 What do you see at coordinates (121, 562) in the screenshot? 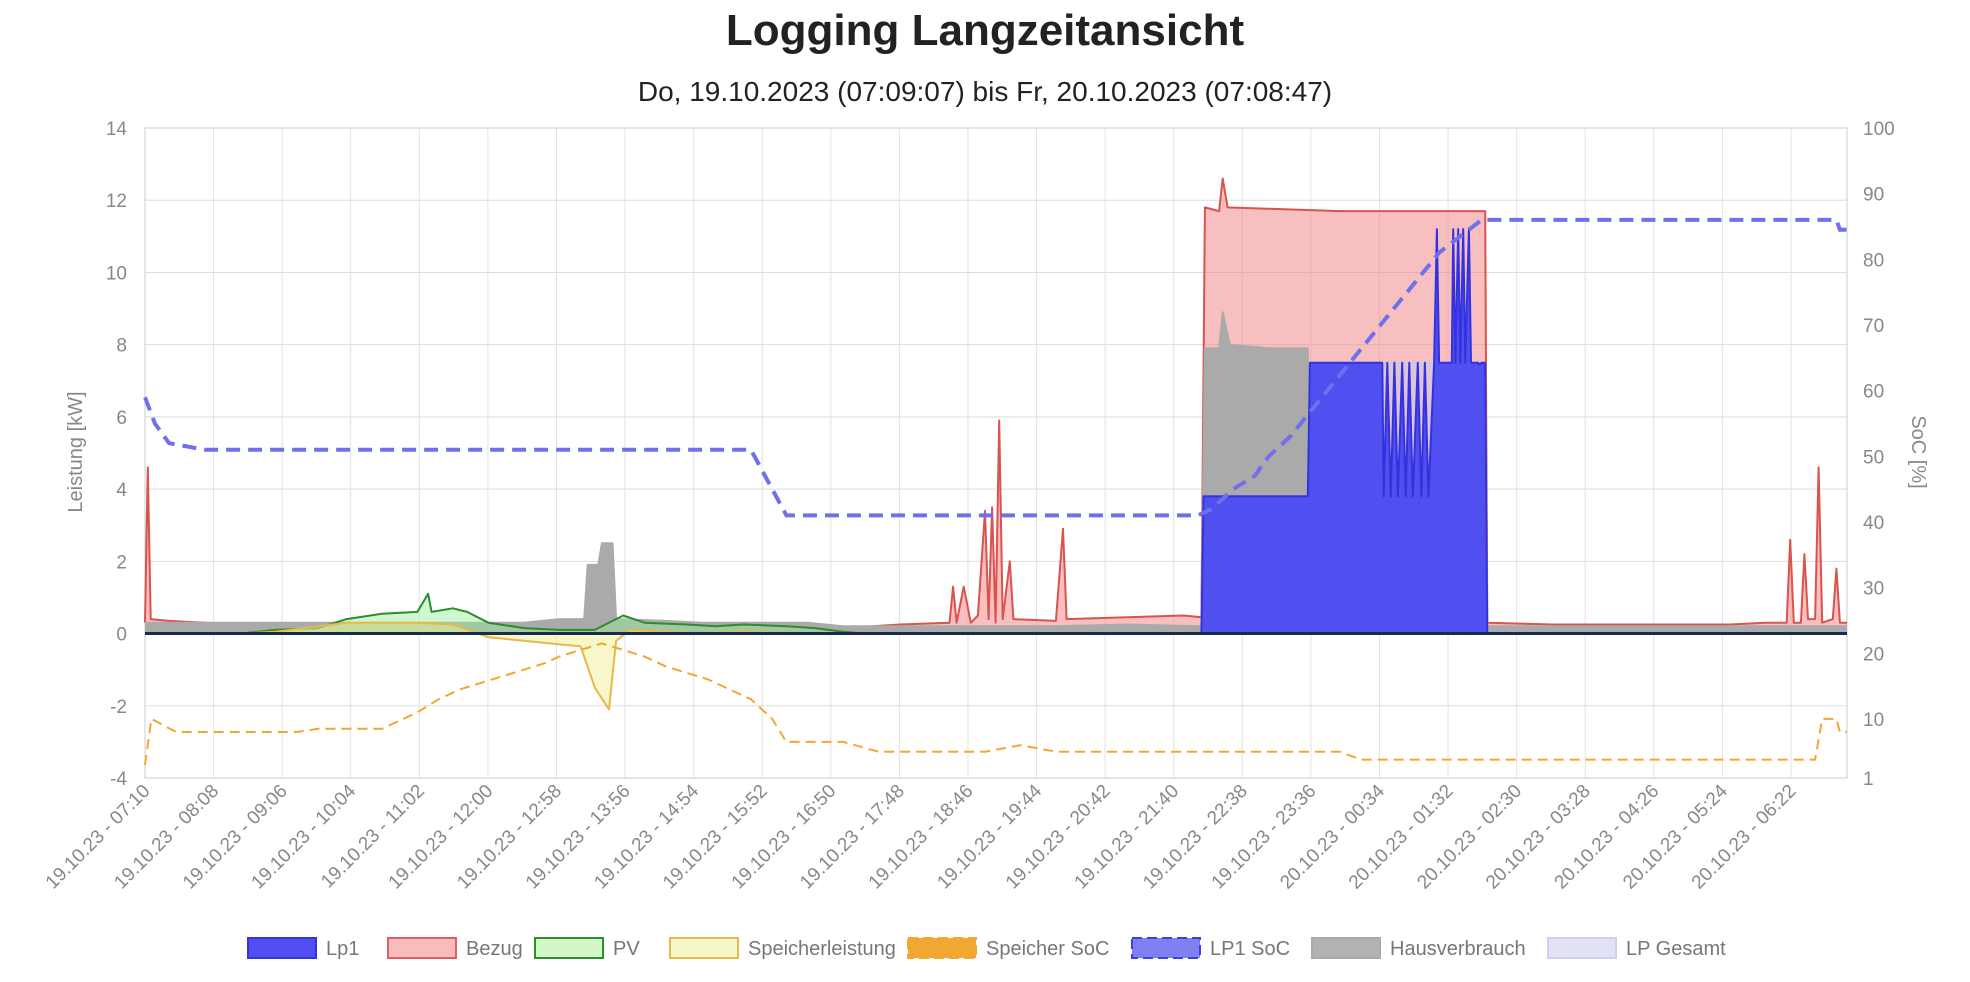
I see `y-left-tick-label: 2` at bounding box center [121, 562].